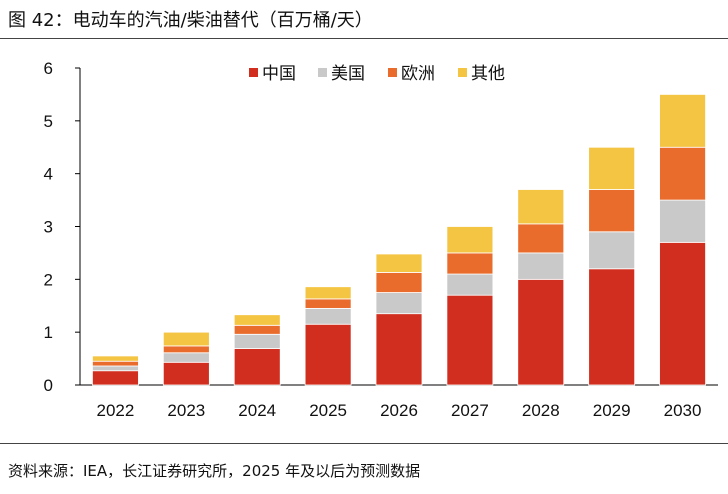  Describe the element at coordinates (328, 410) in the screenshot. I see `x-tick-label: 2025` at that location.